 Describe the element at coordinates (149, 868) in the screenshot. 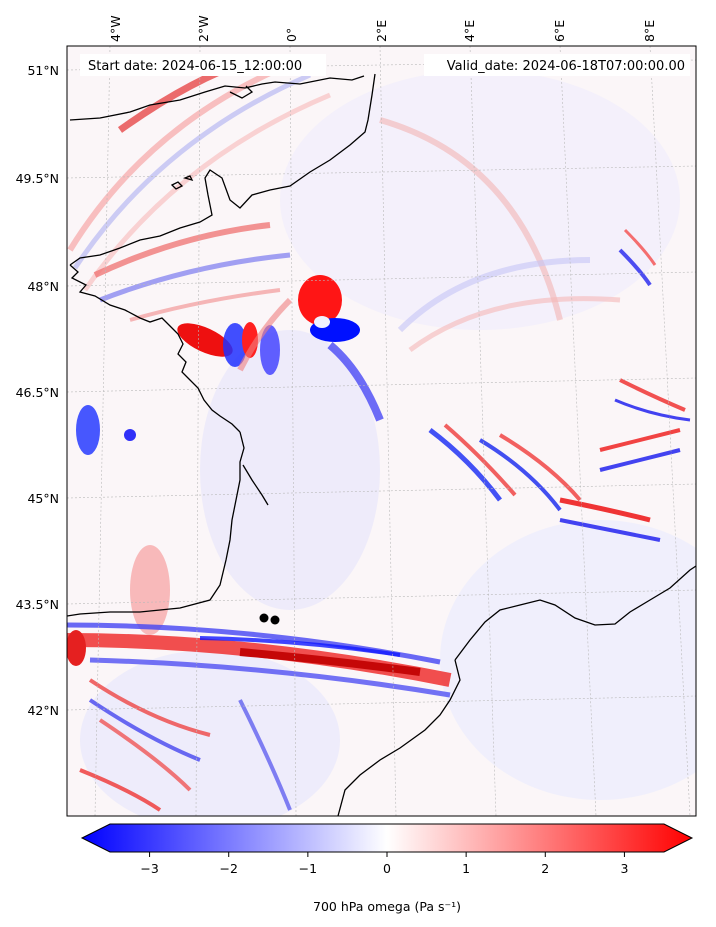

I see `colorbar-tick-label: −3` at that location.